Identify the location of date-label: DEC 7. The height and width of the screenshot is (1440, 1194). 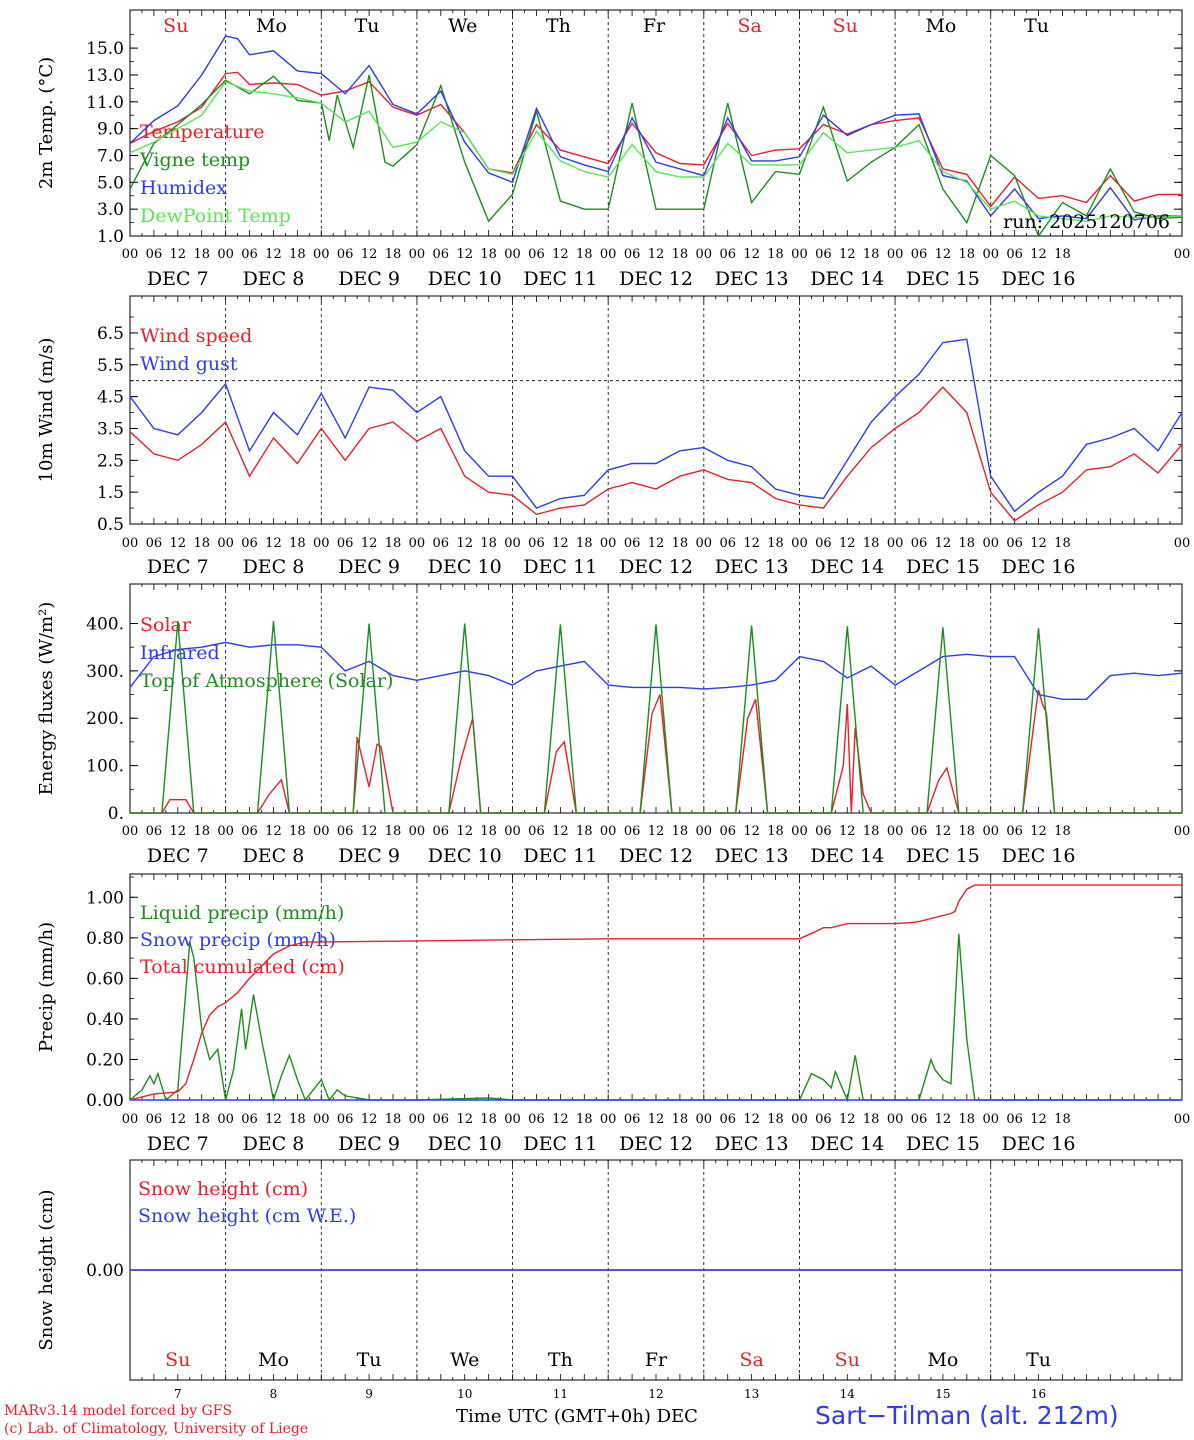
(178, 856).